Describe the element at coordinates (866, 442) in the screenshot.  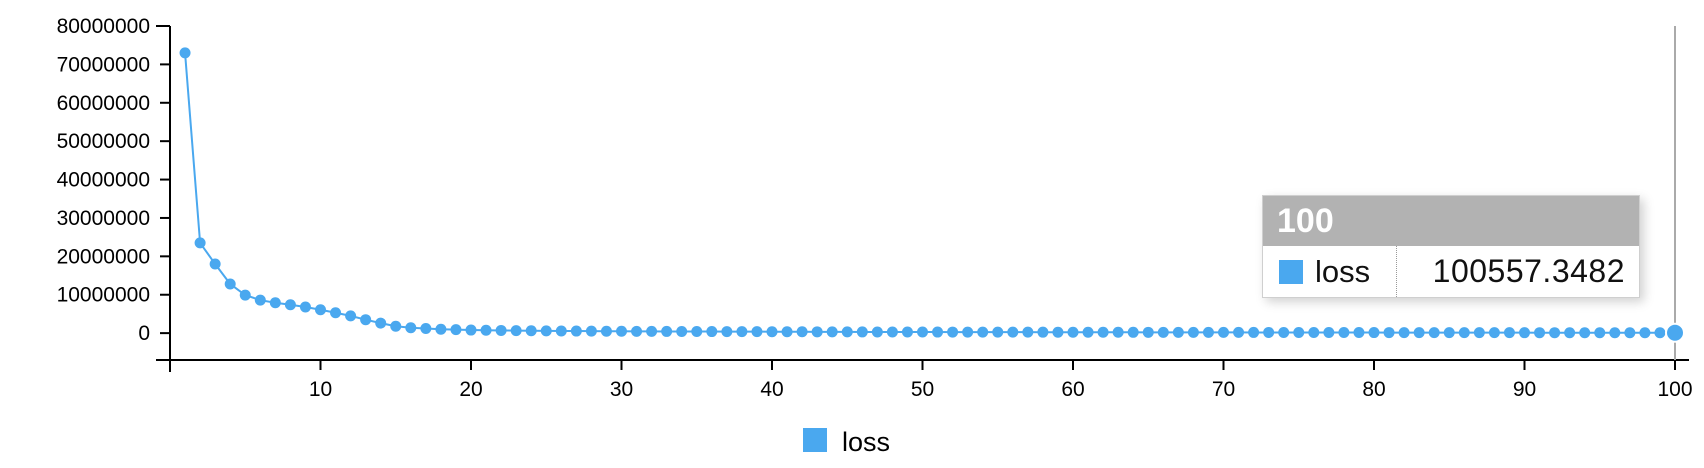
I see `legend-label: loss` at that location.